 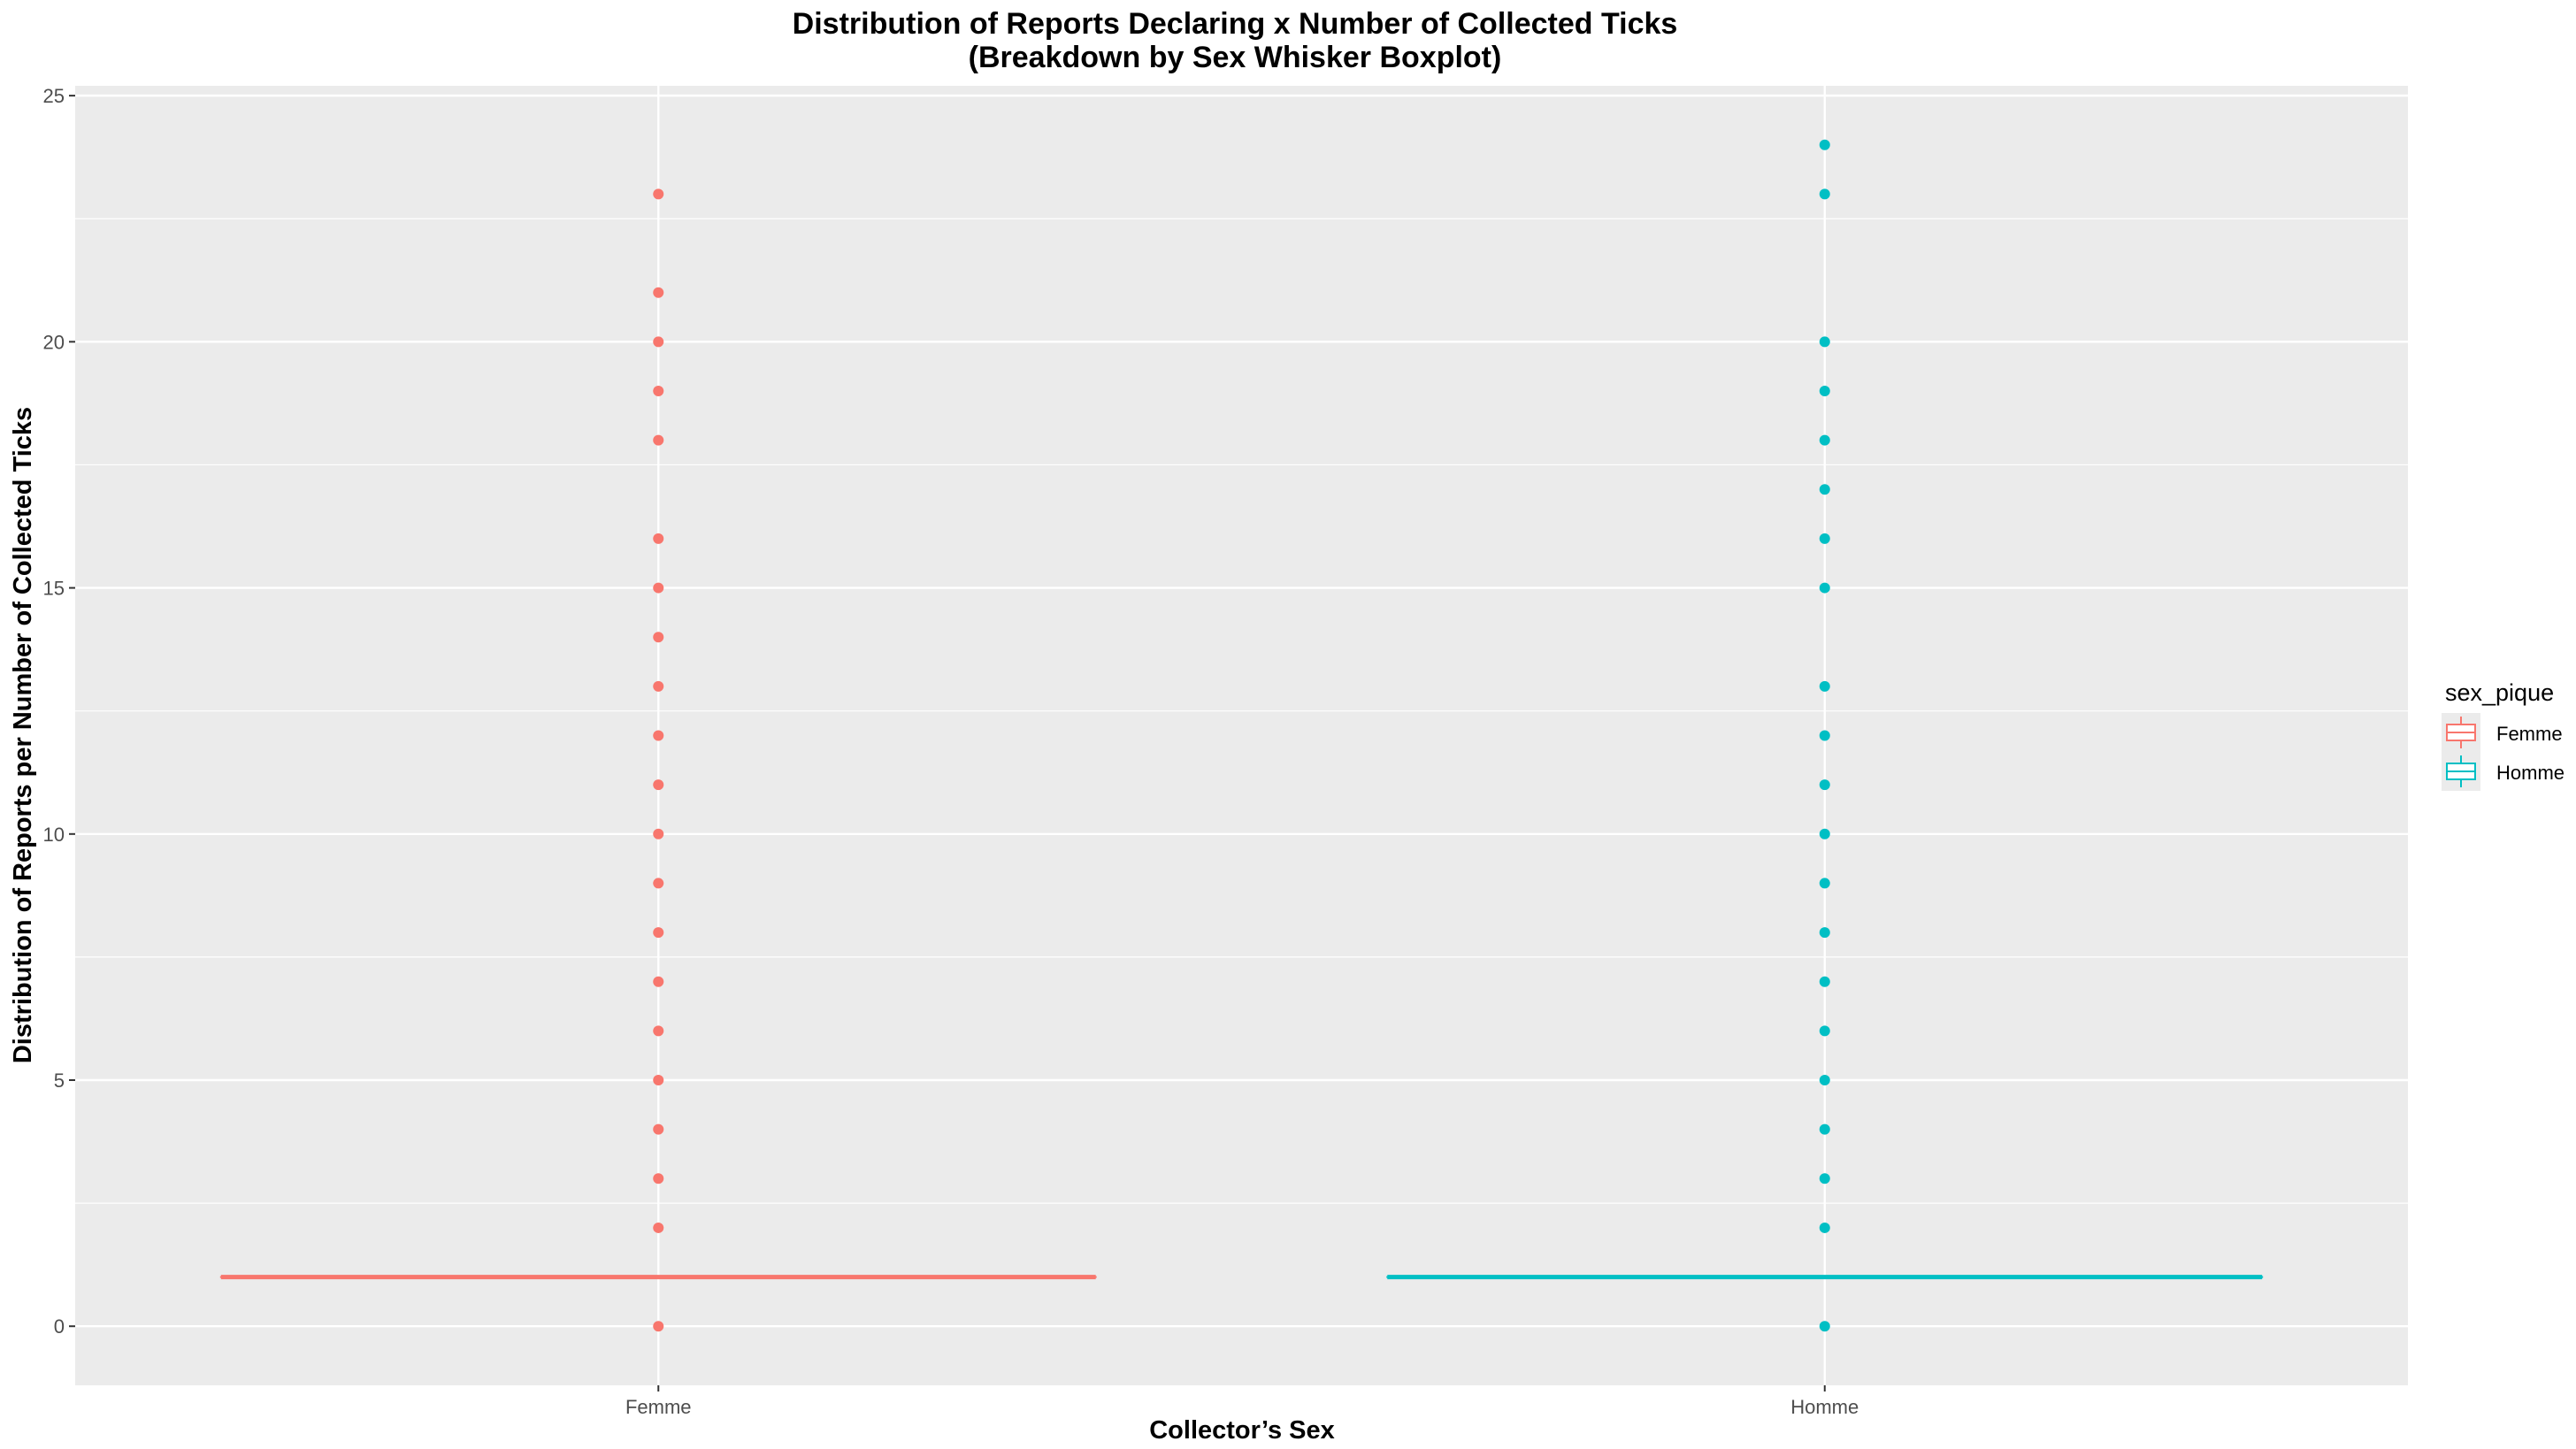 I want to click on y-axis: 0 5 10 15 20 25, so click(x=59, y=711).